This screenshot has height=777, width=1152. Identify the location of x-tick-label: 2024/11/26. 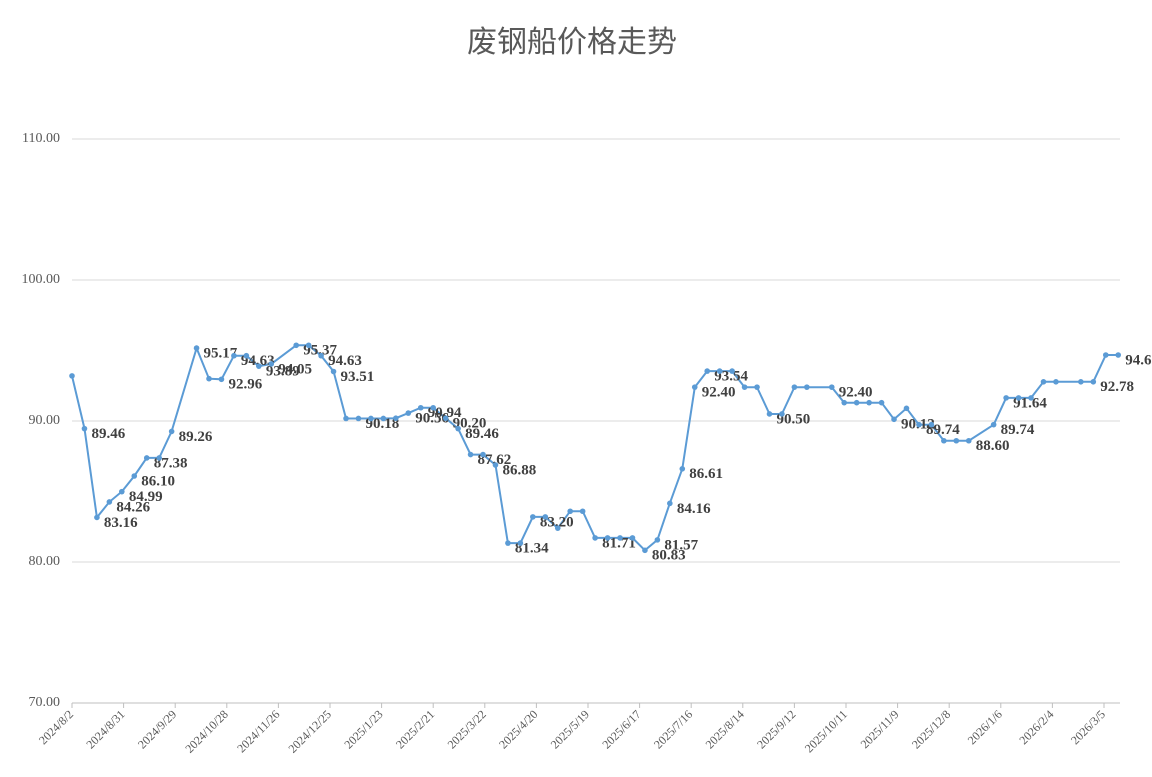
(258, 731).